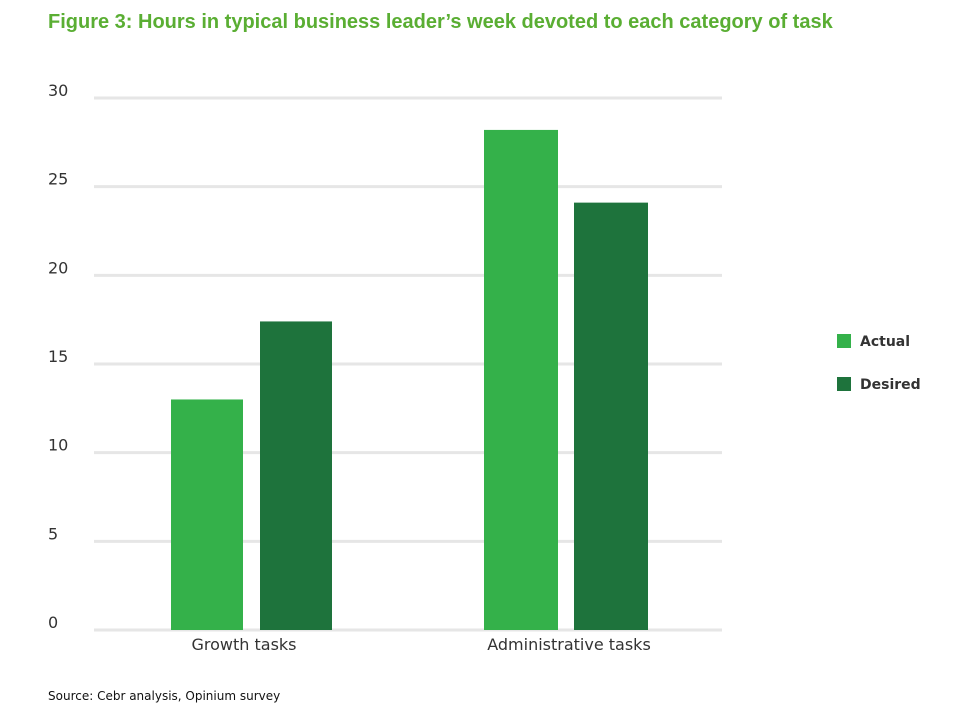 Image resolution: width=960 pixels, height=720 pixels. I want to click on y-tick-label: 20, so click(58, 267).